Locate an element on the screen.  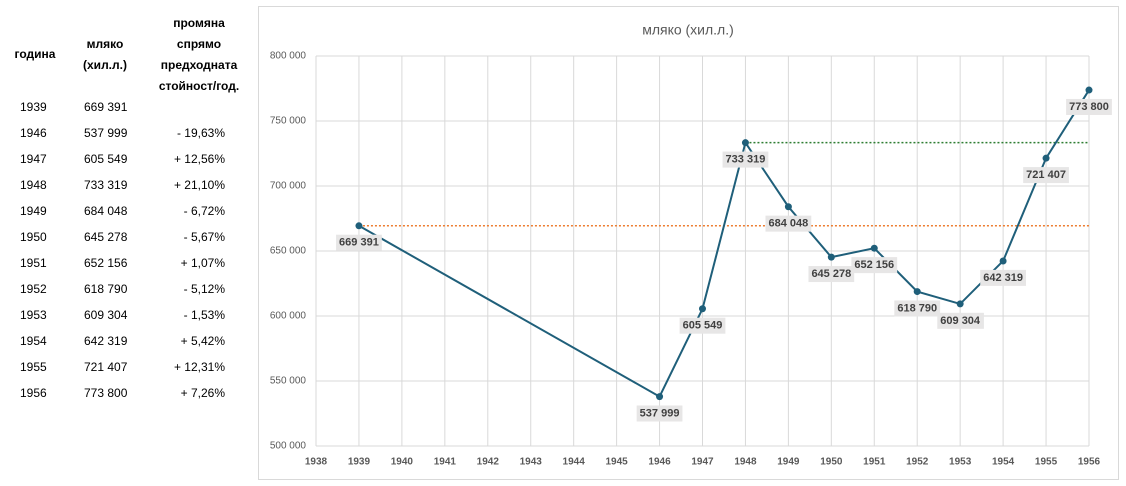
table-cell: + 5,42% is located at coordinates (202, 341).